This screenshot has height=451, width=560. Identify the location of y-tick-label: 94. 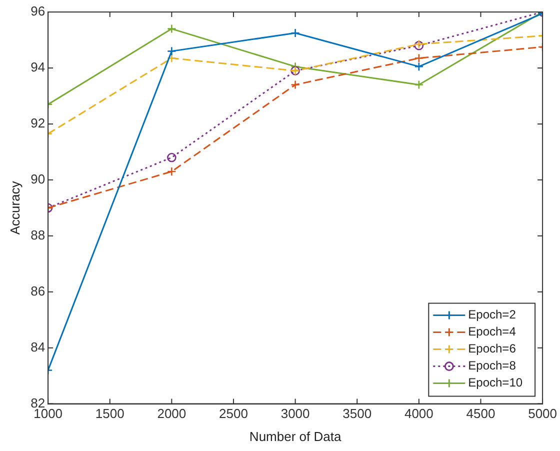
(38, 67).